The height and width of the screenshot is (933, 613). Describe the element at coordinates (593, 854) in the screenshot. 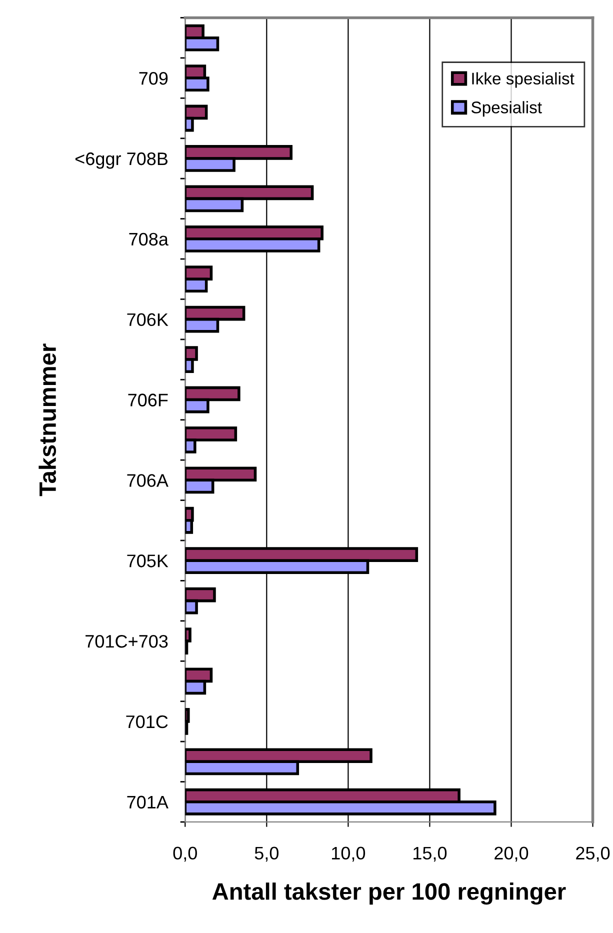

I see `x-tick-label: 25,0` at that location.